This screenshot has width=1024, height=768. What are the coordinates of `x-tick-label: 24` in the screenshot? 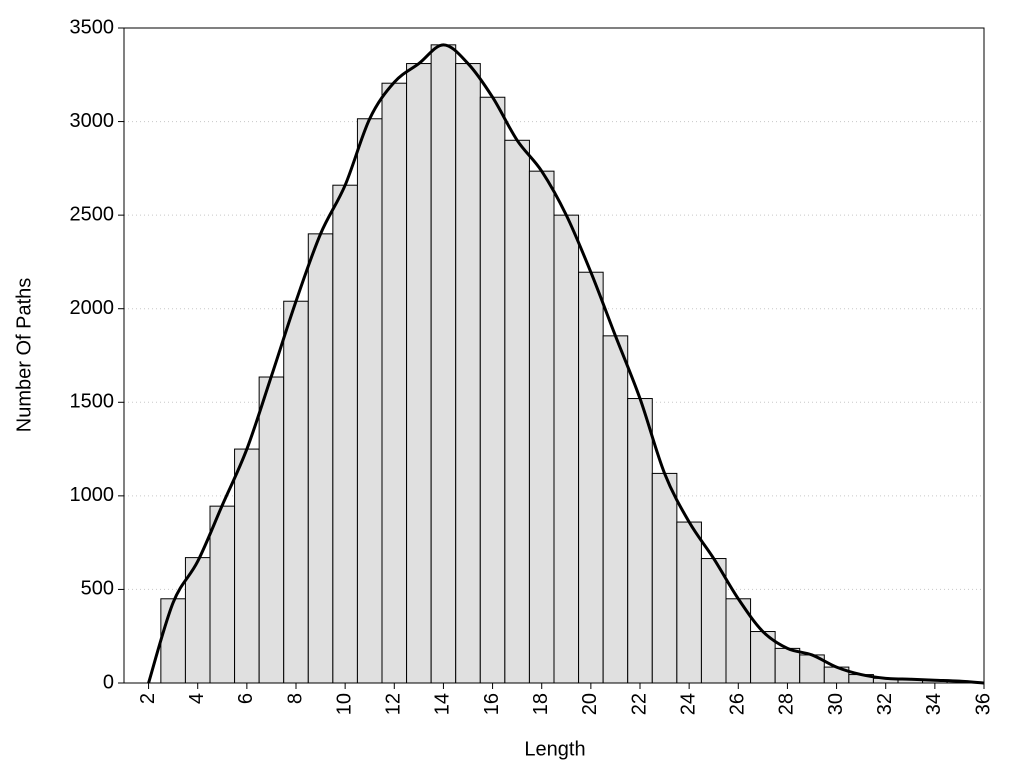 It's located at (688, 704).